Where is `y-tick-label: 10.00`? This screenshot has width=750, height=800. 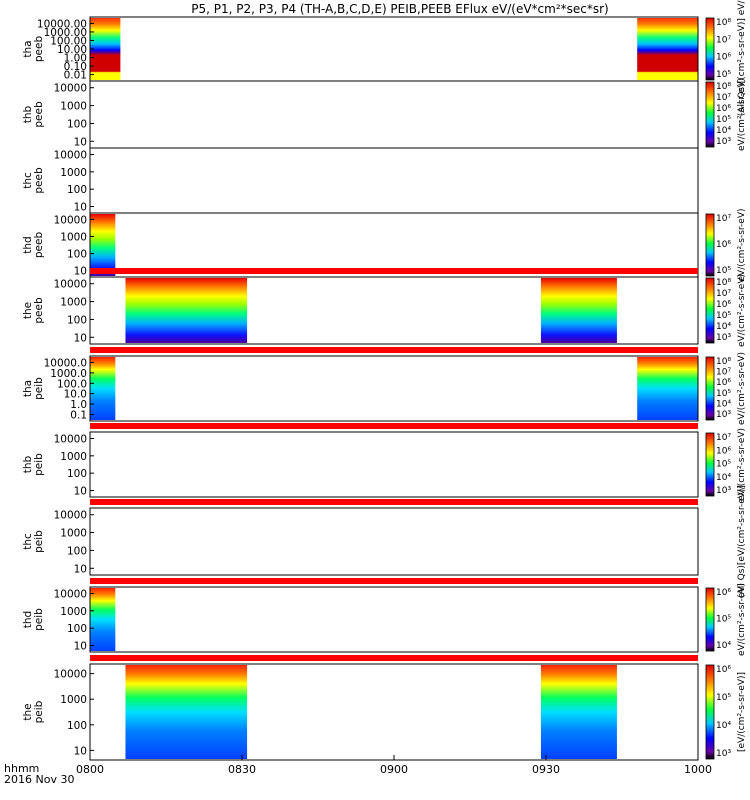 y-tick-label: 10.00 is located at coordinates (72, 50).